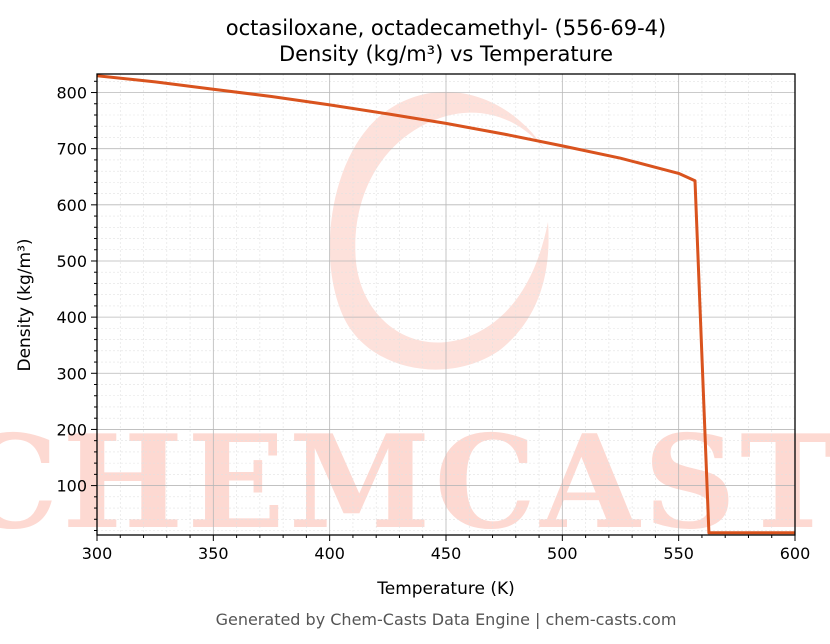 This screenshot has height=644, width=830. Describe the element at coordinates (25, 304) in the screenshot. I see `y-axis-label: Density (kg/m³)` at that location.